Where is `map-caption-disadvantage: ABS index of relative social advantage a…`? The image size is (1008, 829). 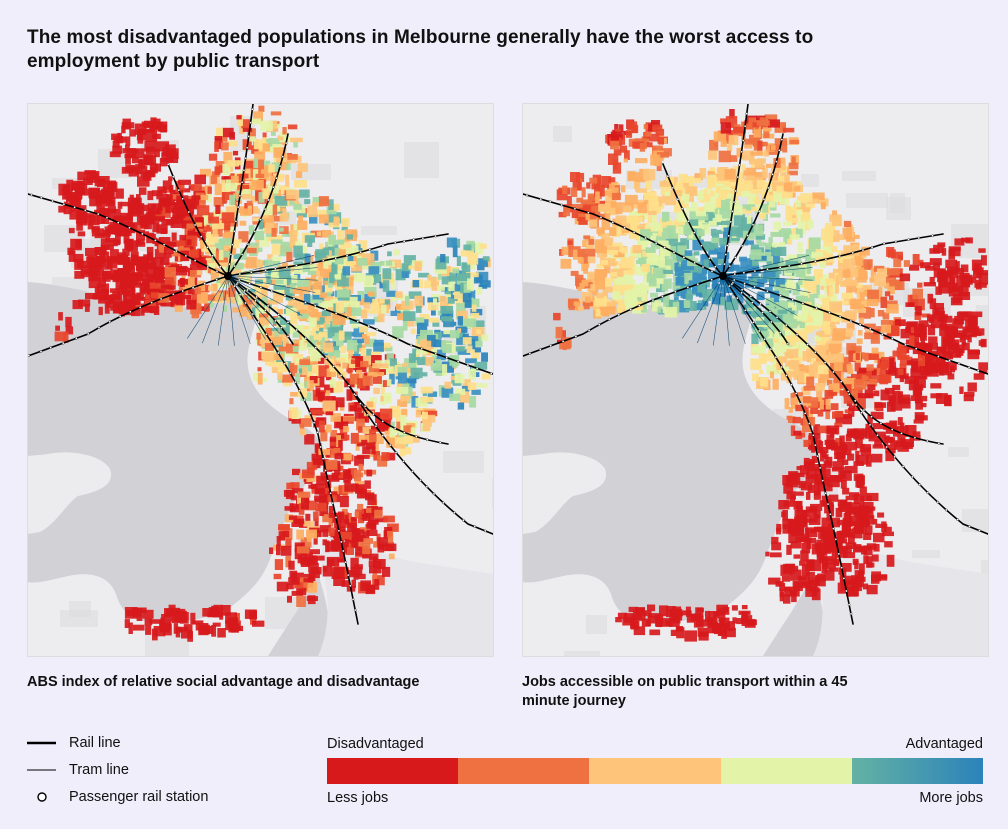 map-caption-disadvantage: ABS index of relative social advantage a… is located at coordinates (223, 682).